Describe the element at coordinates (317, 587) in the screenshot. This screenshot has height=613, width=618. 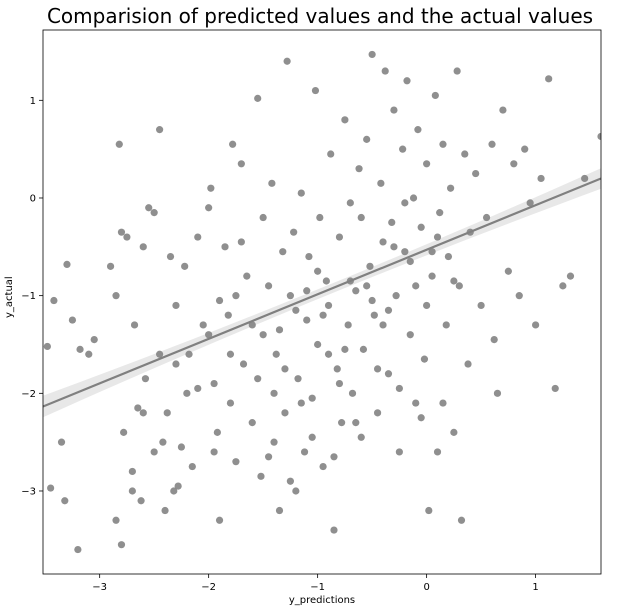
I see `x-tick-label: −1` at that location.